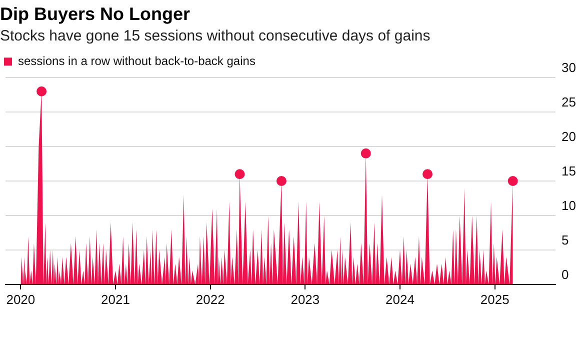  I want to click on y-tick-label: 15, so click(569, 171).